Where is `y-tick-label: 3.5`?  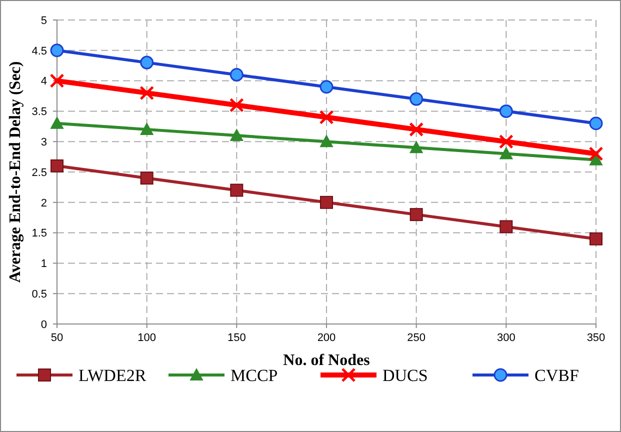 y-tick-label: 3.5 is located at coordinates (39, 112).